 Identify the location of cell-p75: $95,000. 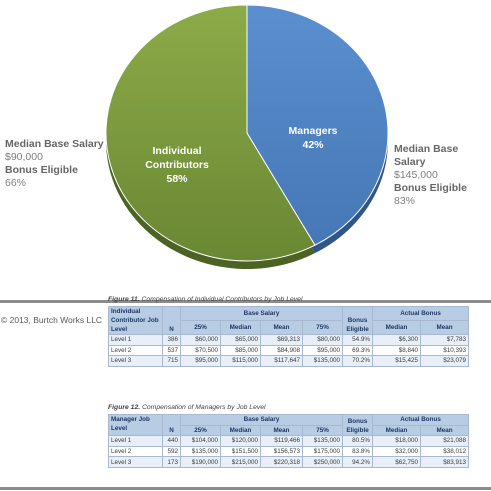
(322, 350).